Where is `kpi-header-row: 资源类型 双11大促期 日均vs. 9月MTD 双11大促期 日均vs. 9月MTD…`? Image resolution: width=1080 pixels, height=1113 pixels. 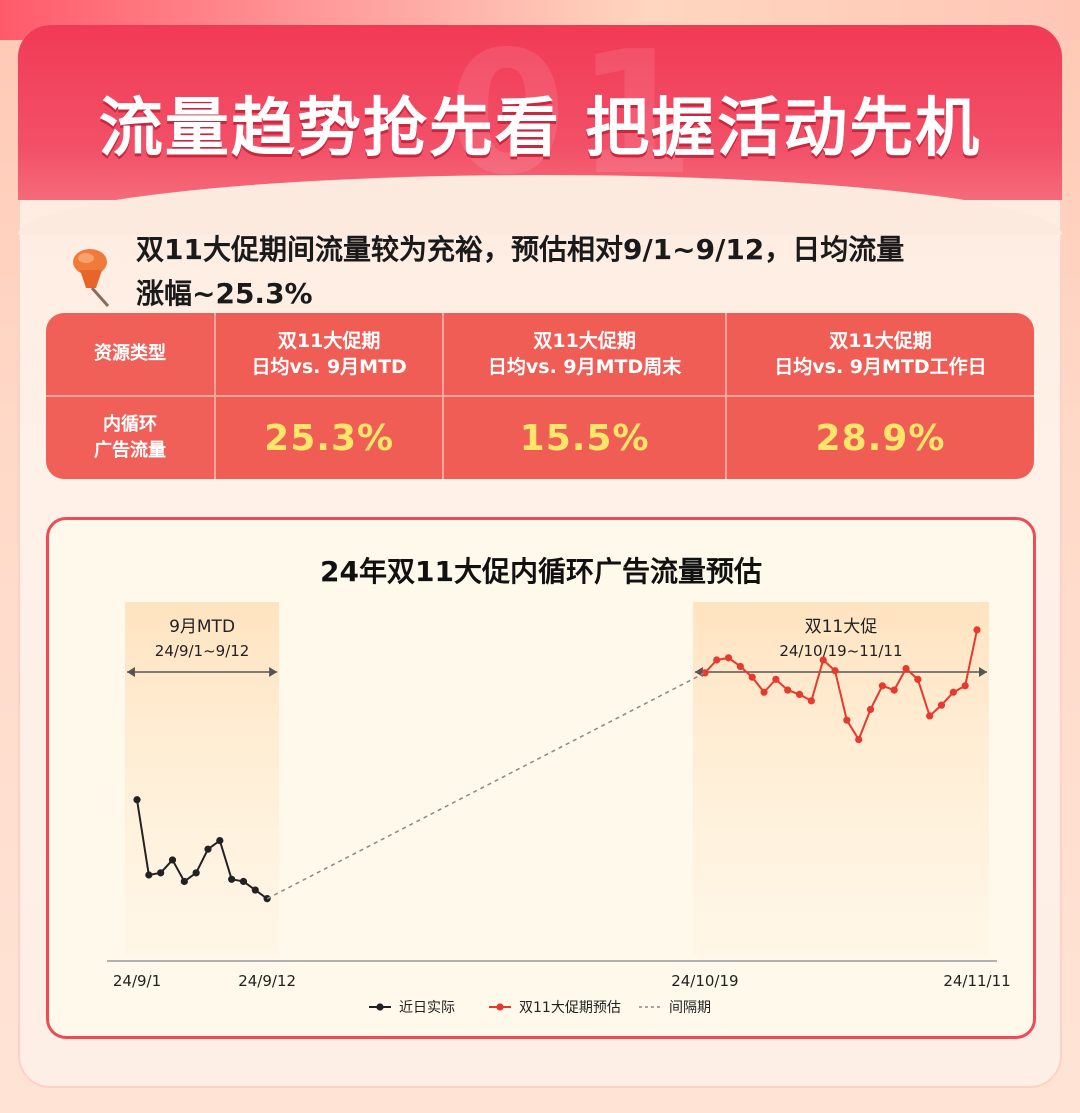 kpi-header-row: 资源类型 双11大促期 日均vs. 9月MTD 双11大促期 日均vs. 9月MTD… is located at coordinates (540, 355).